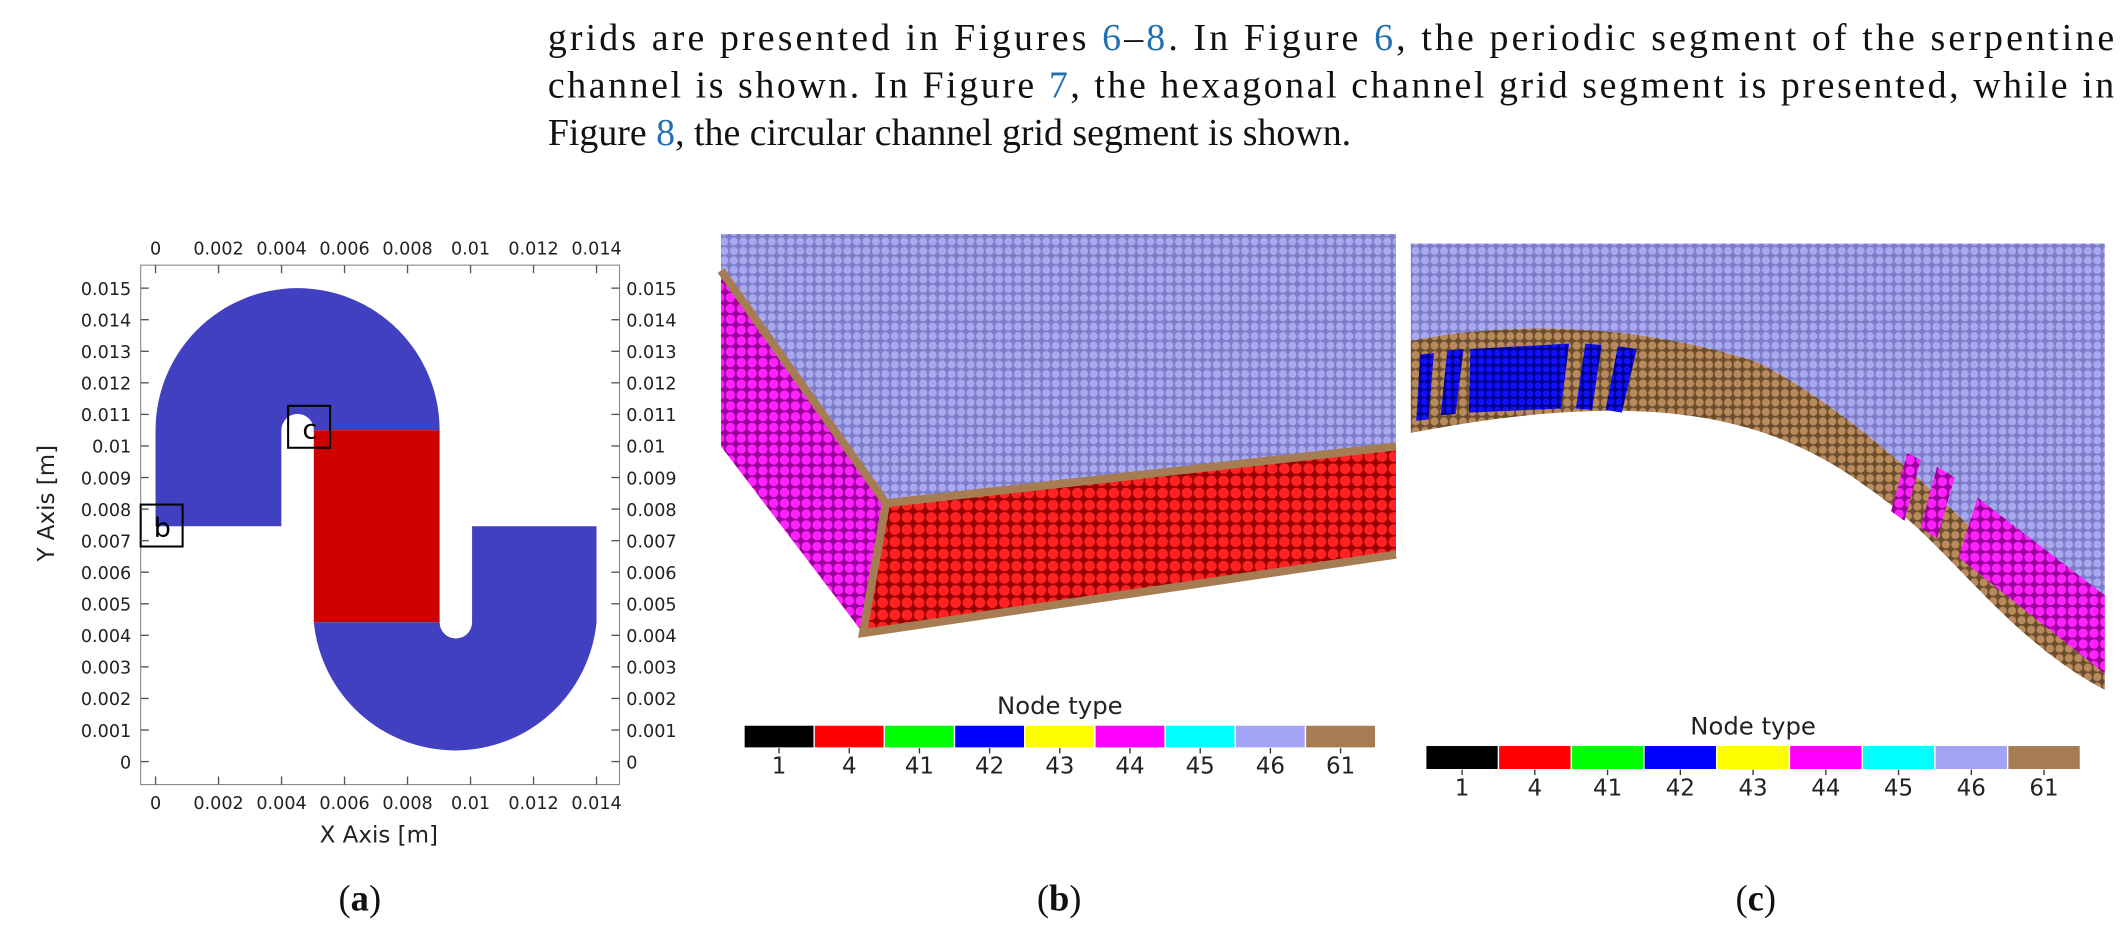  I want to click on zoom-box-b, so click(161, 525).